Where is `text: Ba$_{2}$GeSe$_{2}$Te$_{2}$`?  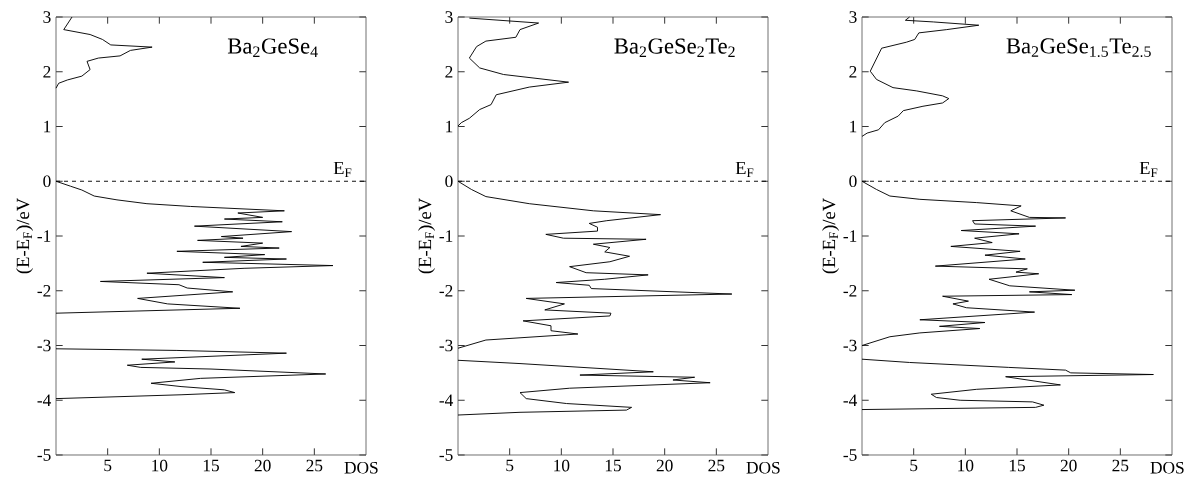 text: Ba$_{2}$GeSe$_{2}$Te$_{2}$ is located at coordinates (674, 47).